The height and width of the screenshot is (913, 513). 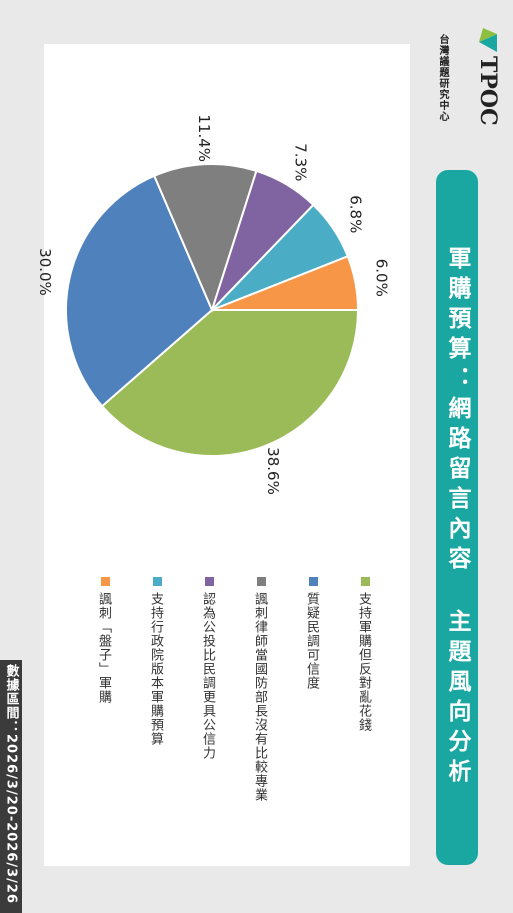 What do you see at coordinates (363, 662) in the screenshot?
I see `legend-label-0: 支持軍購但反對亂花錢` at bounding box center [363, 662].